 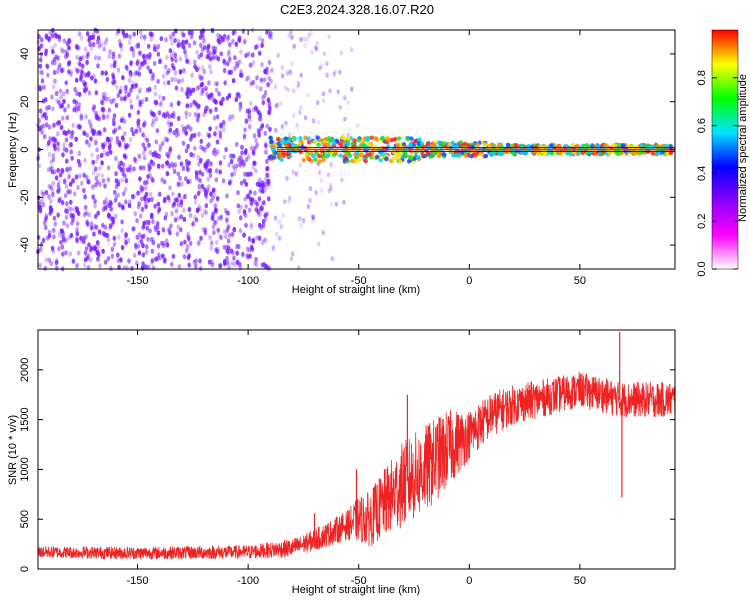 I want to click on snr-y-tick-label: 2000, so click(x=25, y=370).